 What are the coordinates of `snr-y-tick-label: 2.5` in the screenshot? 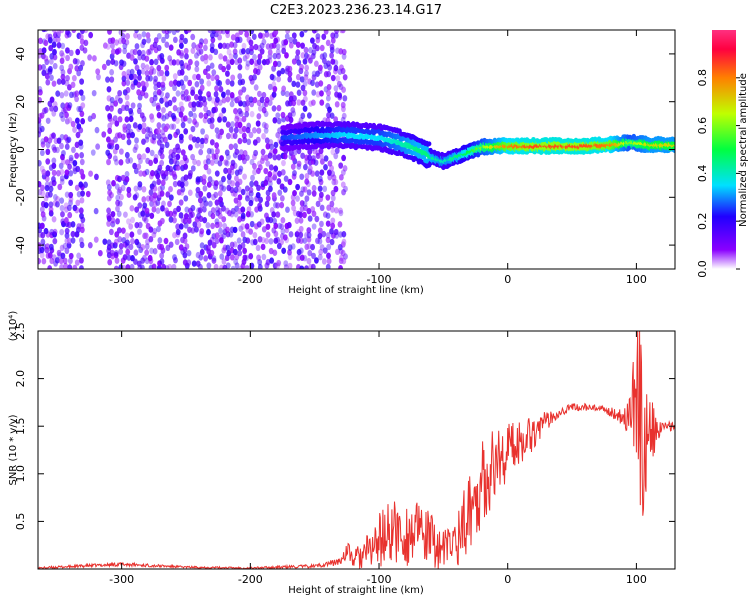 It's located at (20, 331).